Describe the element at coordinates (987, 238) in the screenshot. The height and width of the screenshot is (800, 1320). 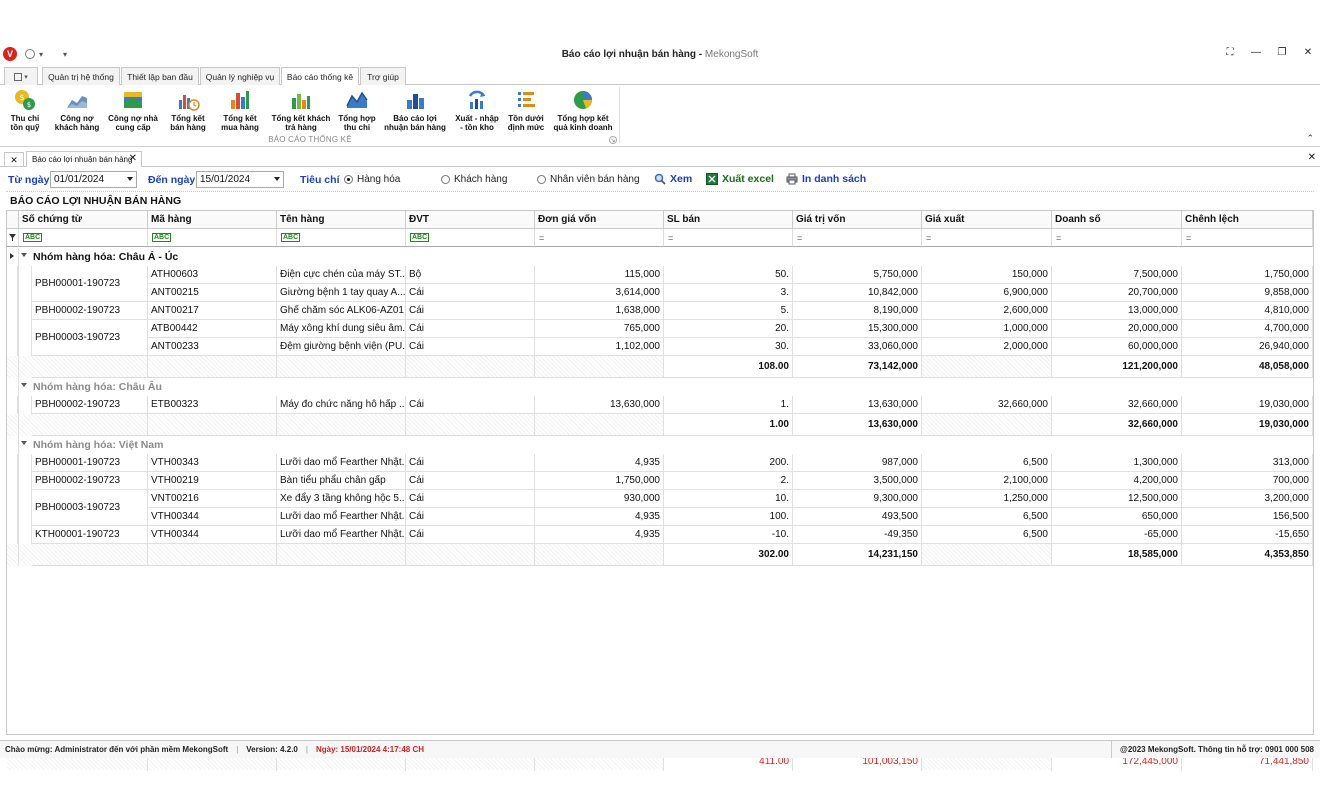
I see `filter-cell-price: =` at that location.